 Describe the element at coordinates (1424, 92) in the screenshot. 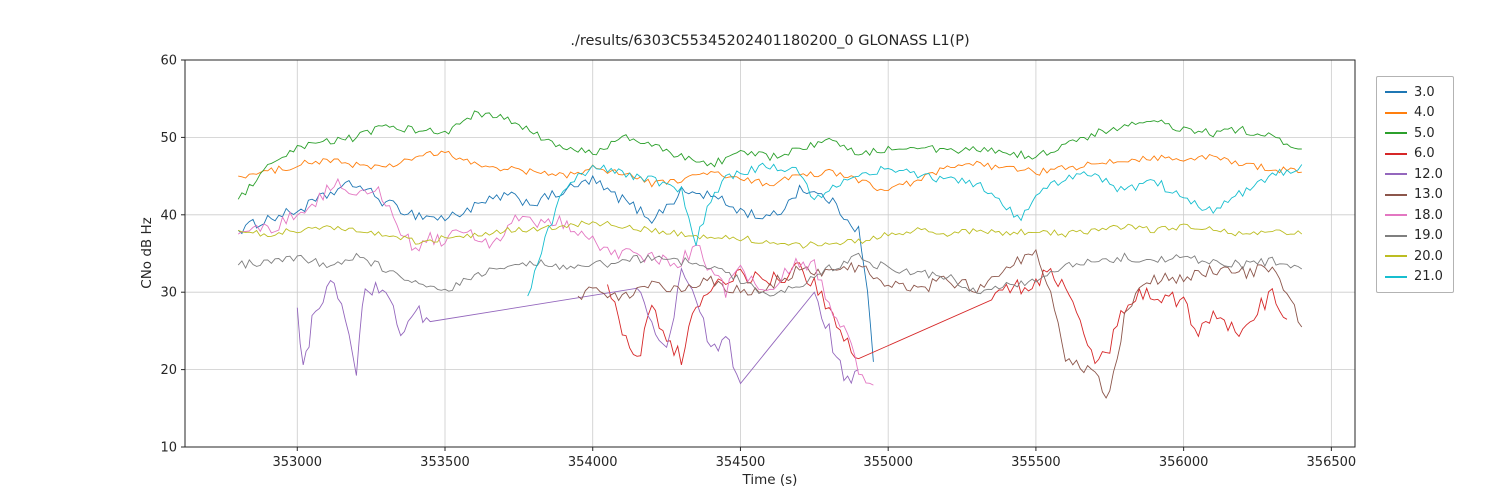

I see `legend-label: 3.0` at that location.